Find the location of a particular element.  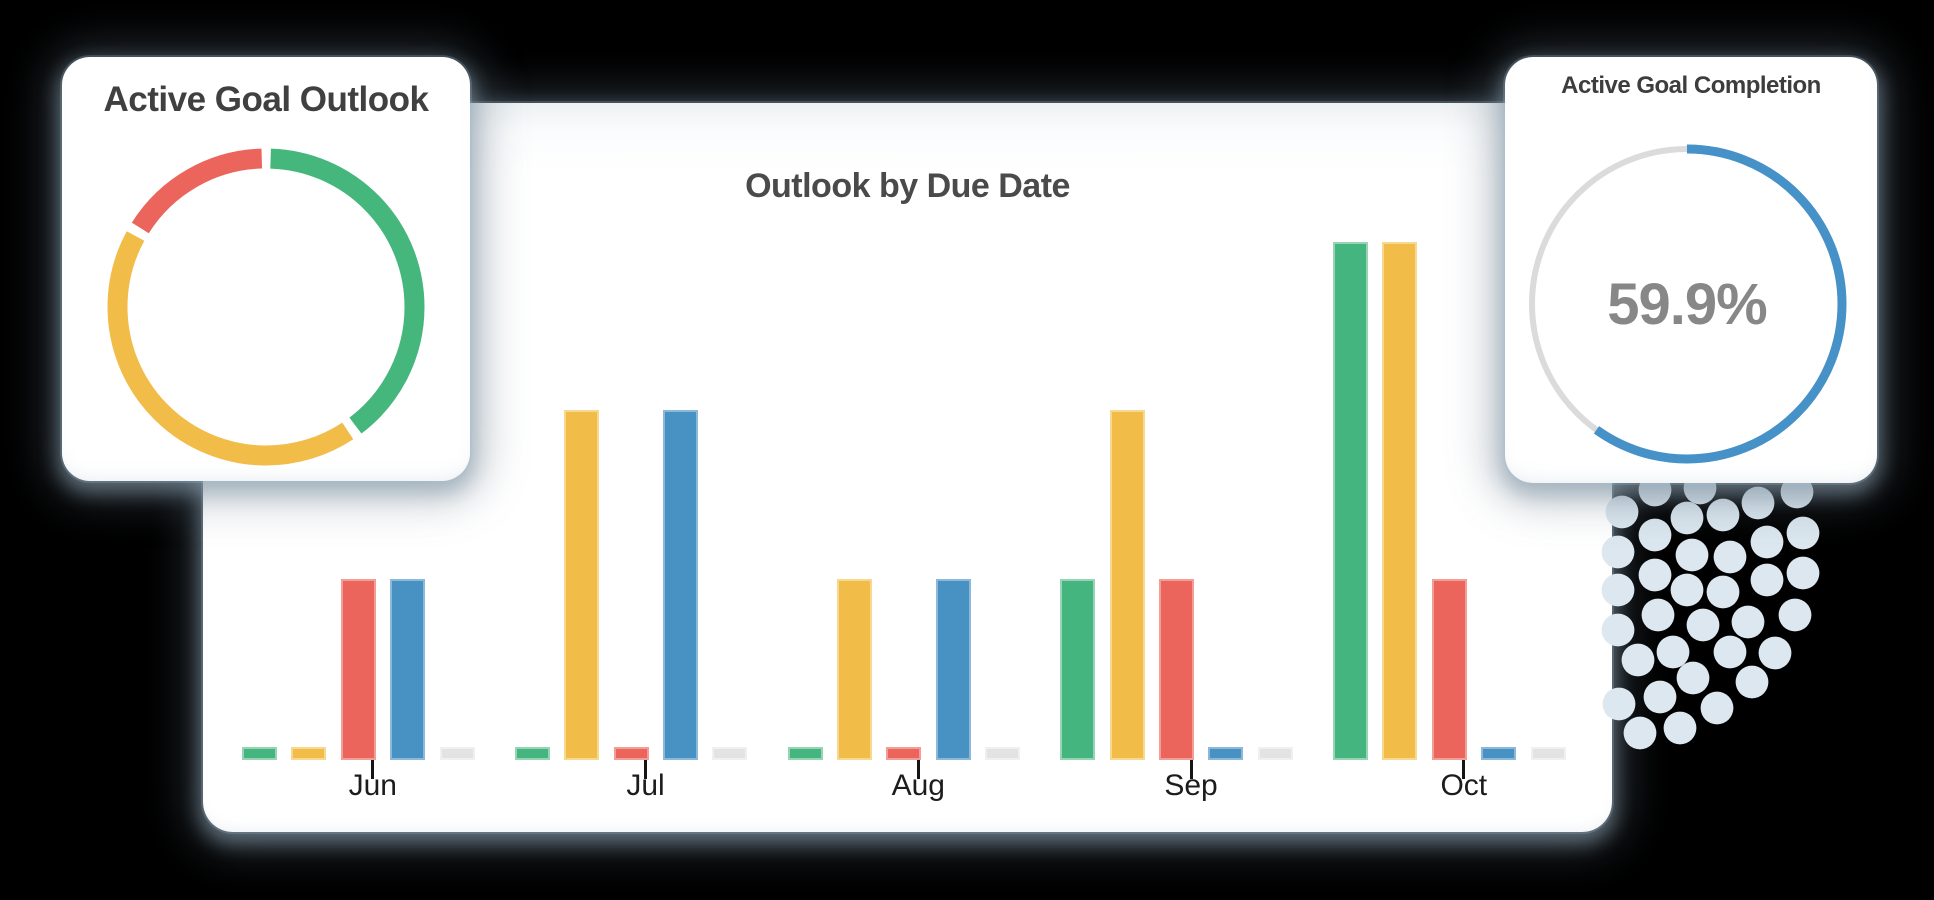

x-axis-tick-sep is located at coordinates (1191, 769).